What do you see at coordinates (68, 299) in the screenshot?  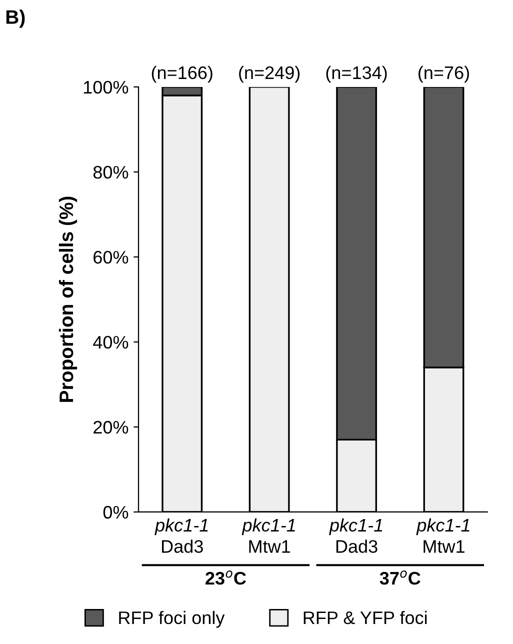 I see `y-axis-title: Proportion of cells (%)` at bounding box center [68, 299].